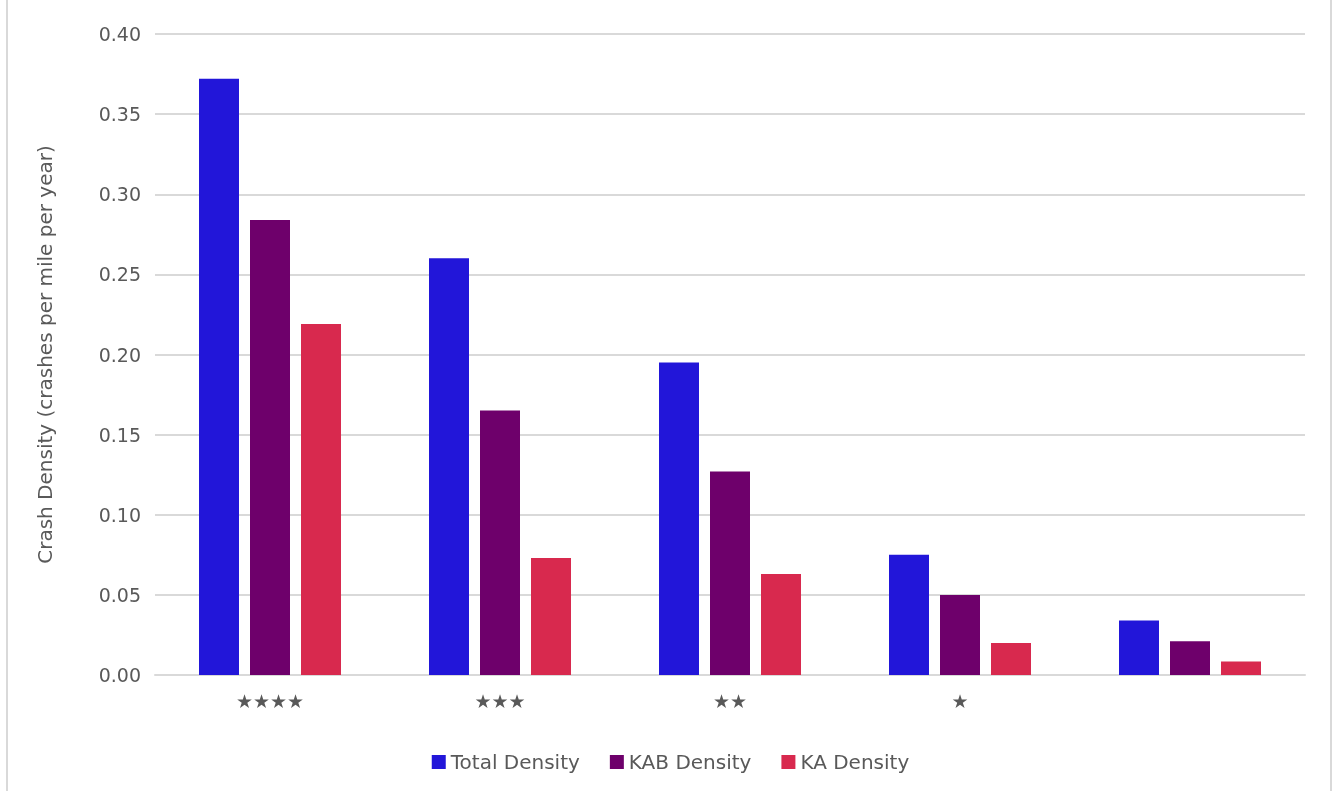 Image resolution: width=1341 pixels, height=791 pixels. Describe the element at coordinates (119, 354) in the screenshot. I see `y-tick-label: 0.20` at that location.